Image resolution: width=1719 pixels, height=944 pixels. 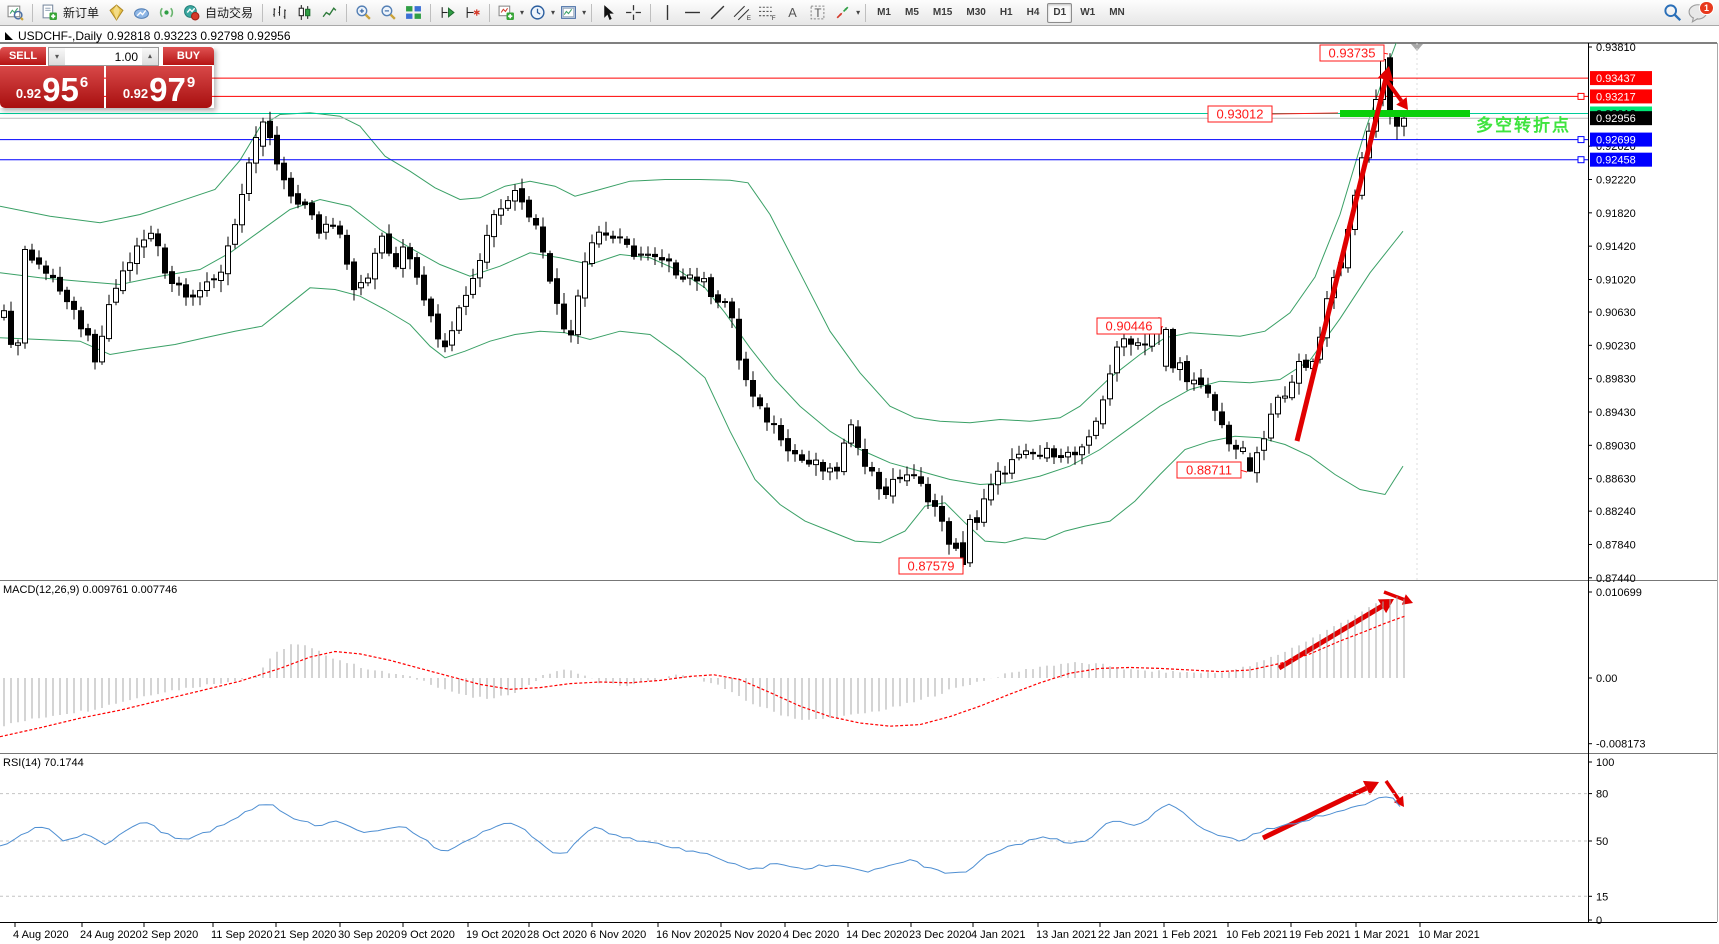 I want to click on date-axis-label: 19 Oct 2020, so click(x=496, y=935).